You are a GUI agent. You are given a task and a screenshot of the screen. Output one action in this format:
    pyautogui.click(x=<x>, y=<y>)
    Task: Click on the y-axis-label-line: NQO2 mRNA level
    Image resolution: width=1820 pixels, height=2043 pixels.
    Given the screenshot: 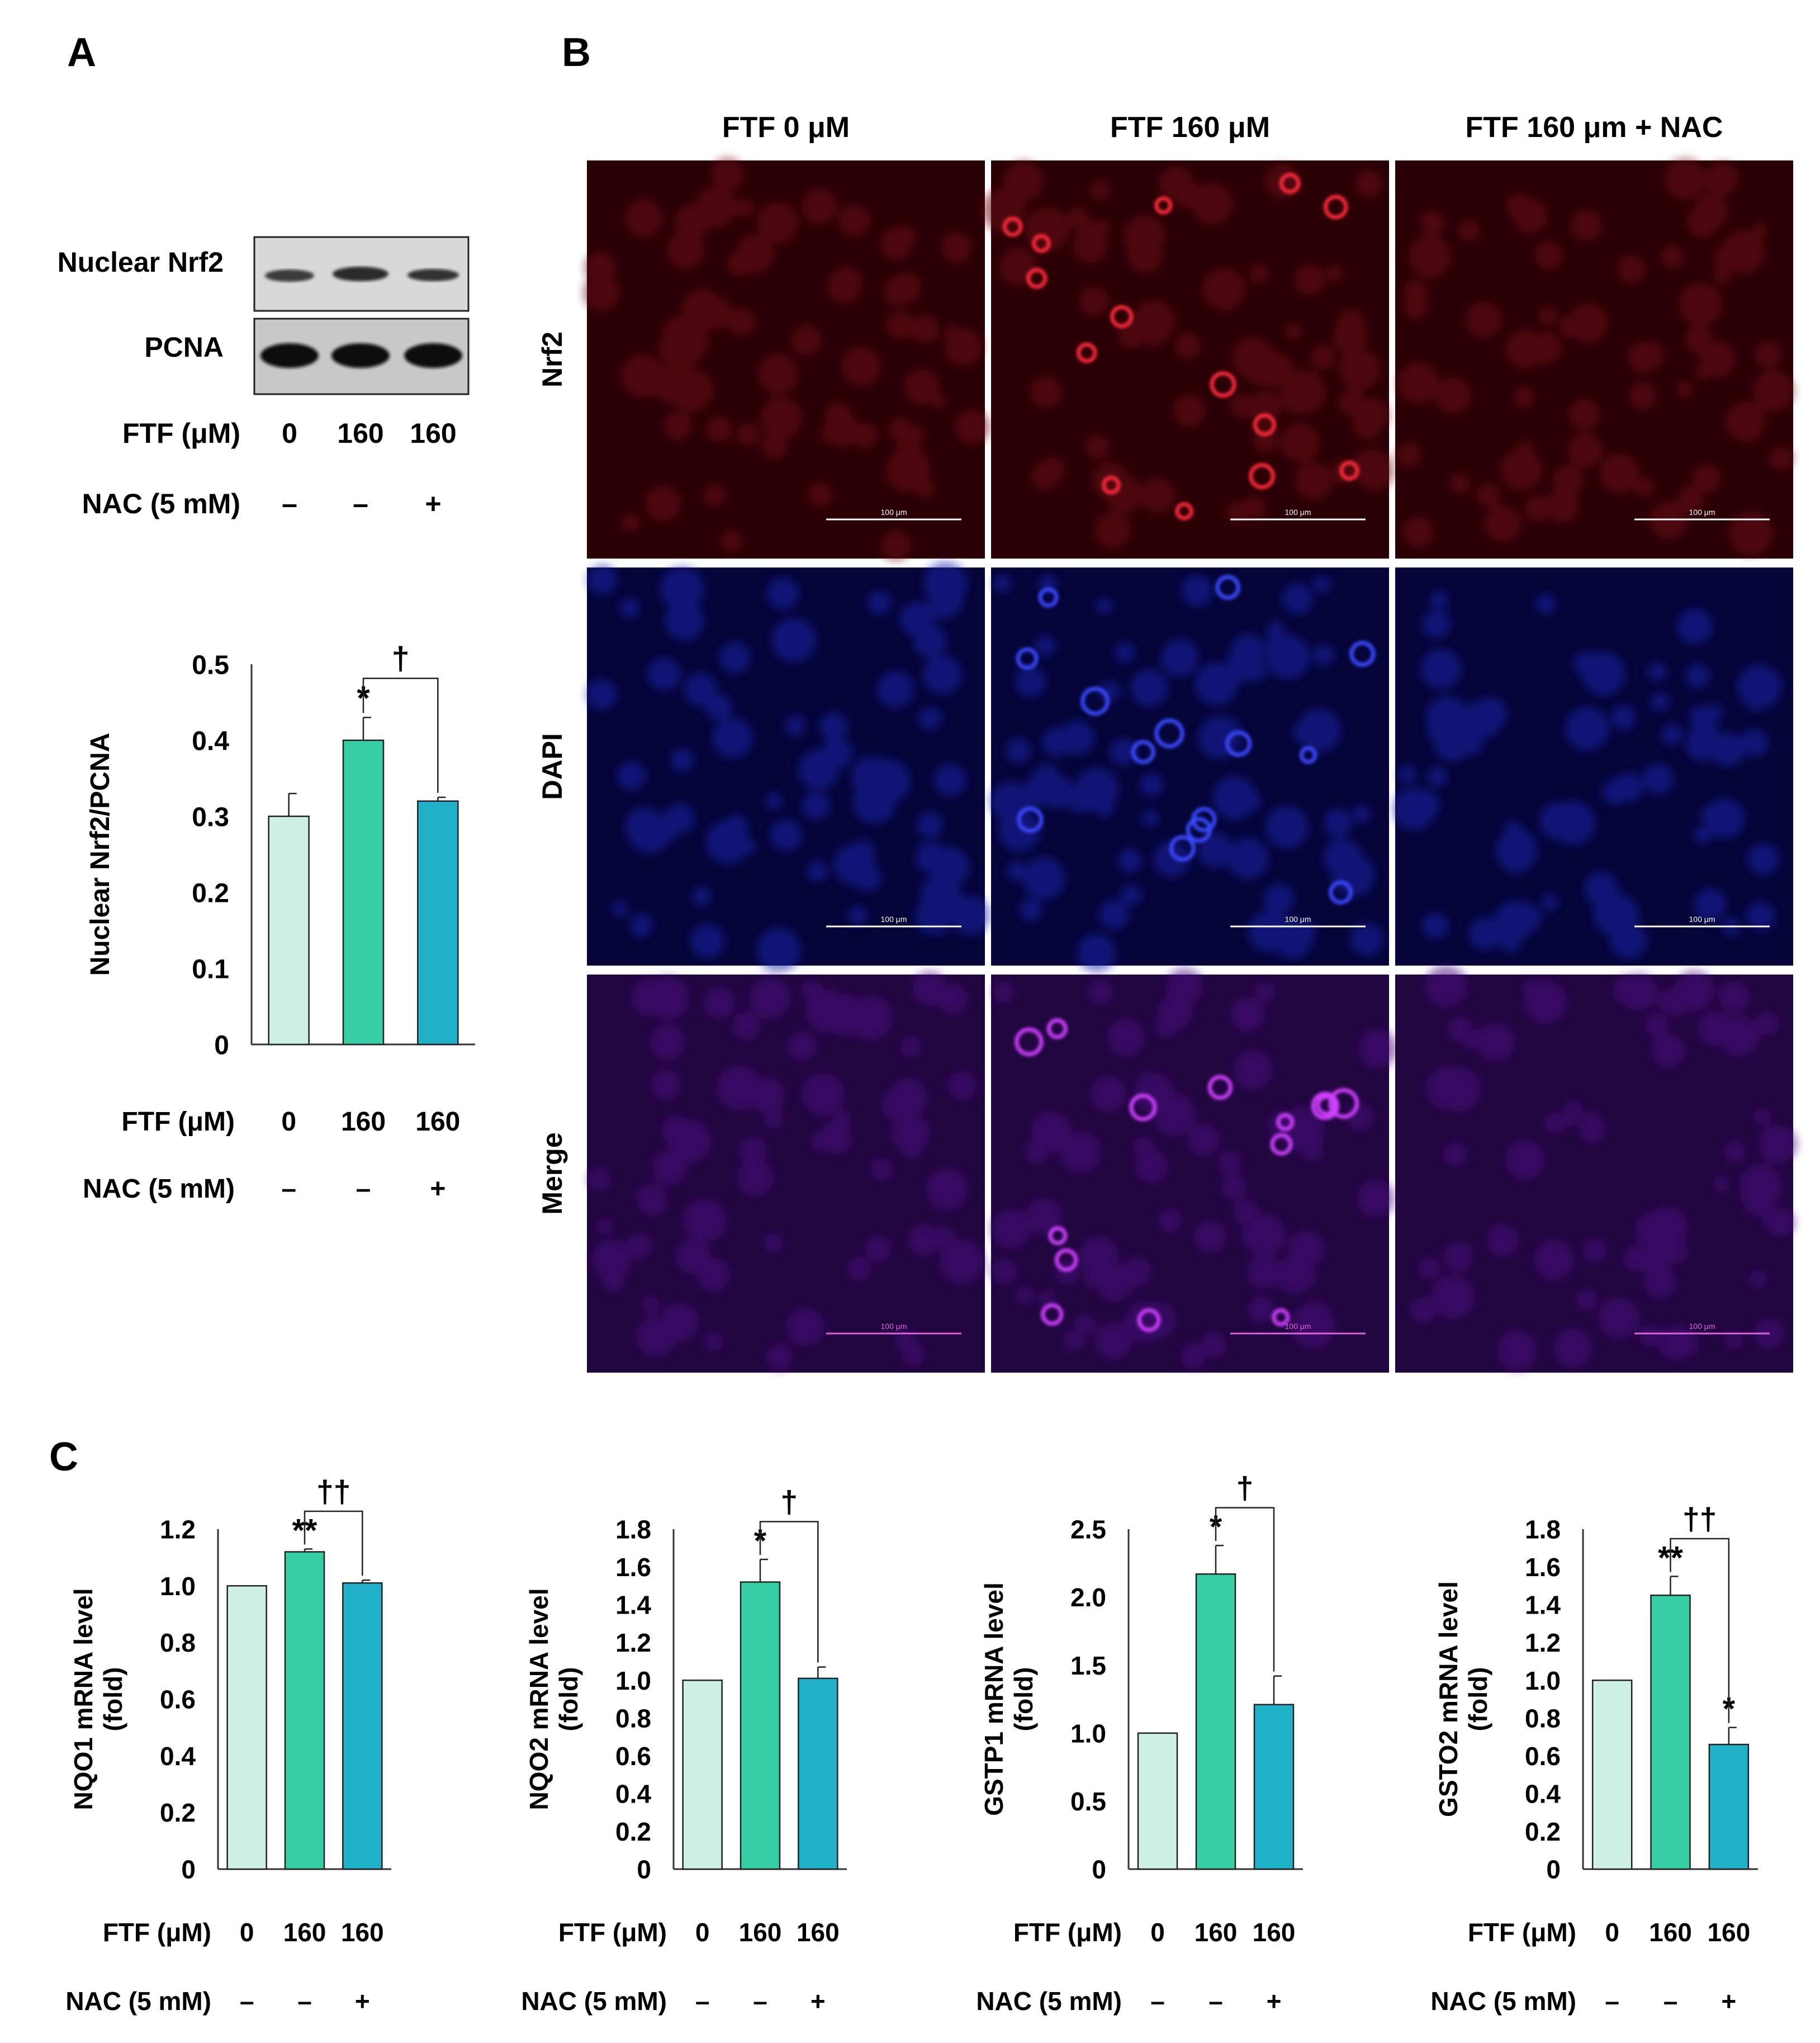 What is the action you would take?
    pyautogui.click(x=538, y=1699)
    